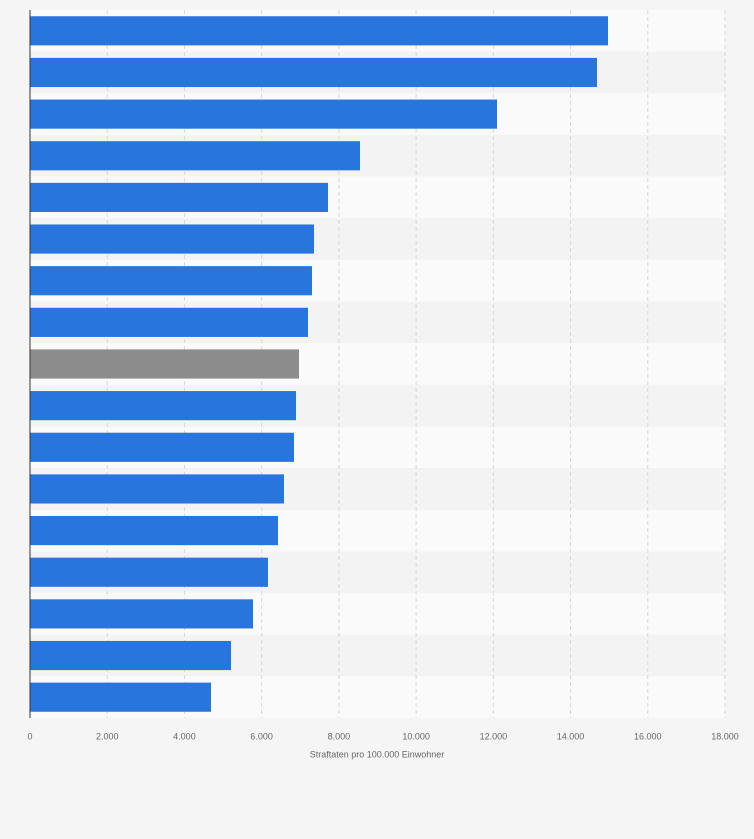 This screenshot has height=839, width=754. I want to click on x-tick-label: 12.000, so click(494, 736).